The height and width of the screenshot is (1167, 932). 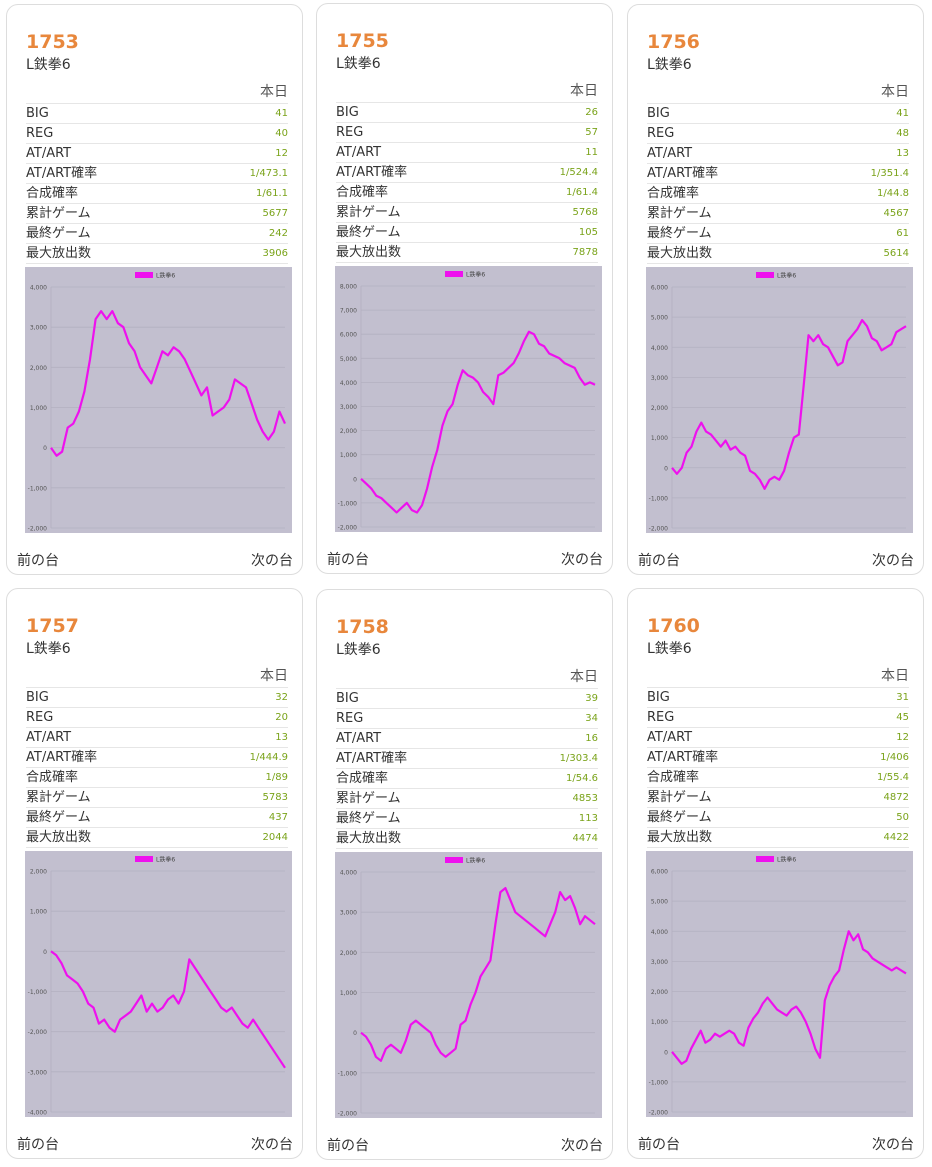 I want to click on y-tick-label: 3,000, so click(x=348, y=913).